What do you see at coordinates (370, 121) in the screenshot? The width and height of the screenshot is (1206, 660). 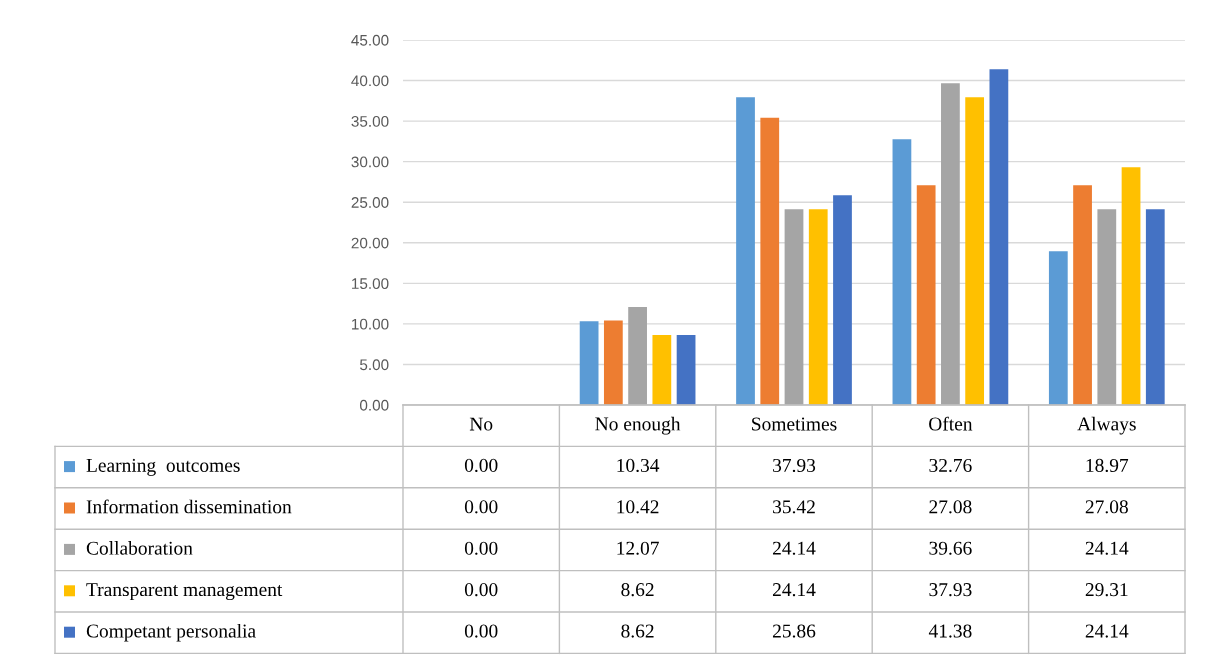 I see `y-tick-label: 35.00` at bounding box center [370, 121].